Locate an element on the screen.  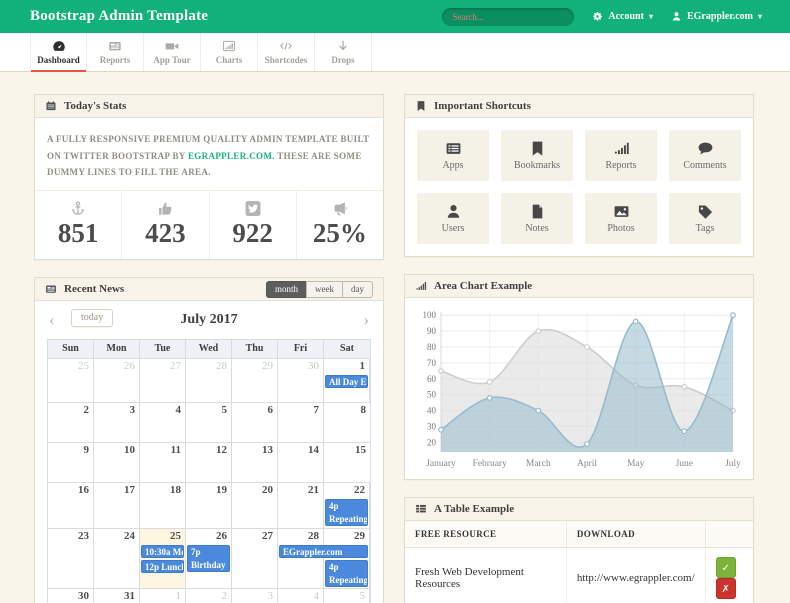
svg-text: 20 is located at coordinates (432, 443).